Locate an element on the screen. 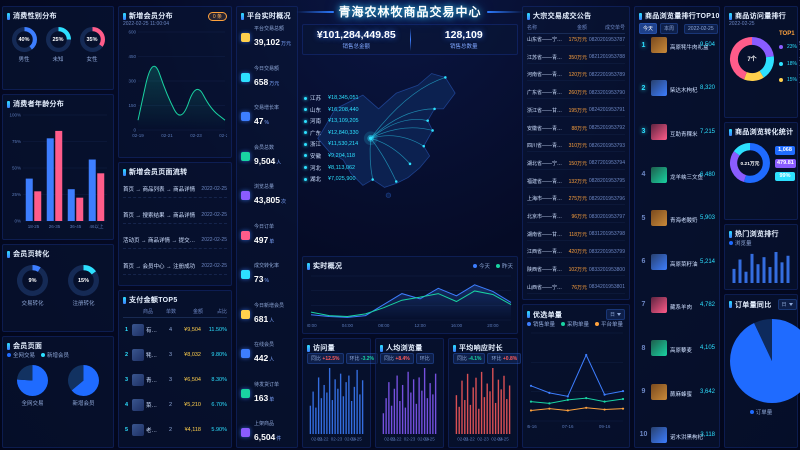 Image resolution: width=800 pixels, height=450 pixels. top10-row: 9 蕨麻蜂蜜 3,642 is located at coordinates (677, 392).